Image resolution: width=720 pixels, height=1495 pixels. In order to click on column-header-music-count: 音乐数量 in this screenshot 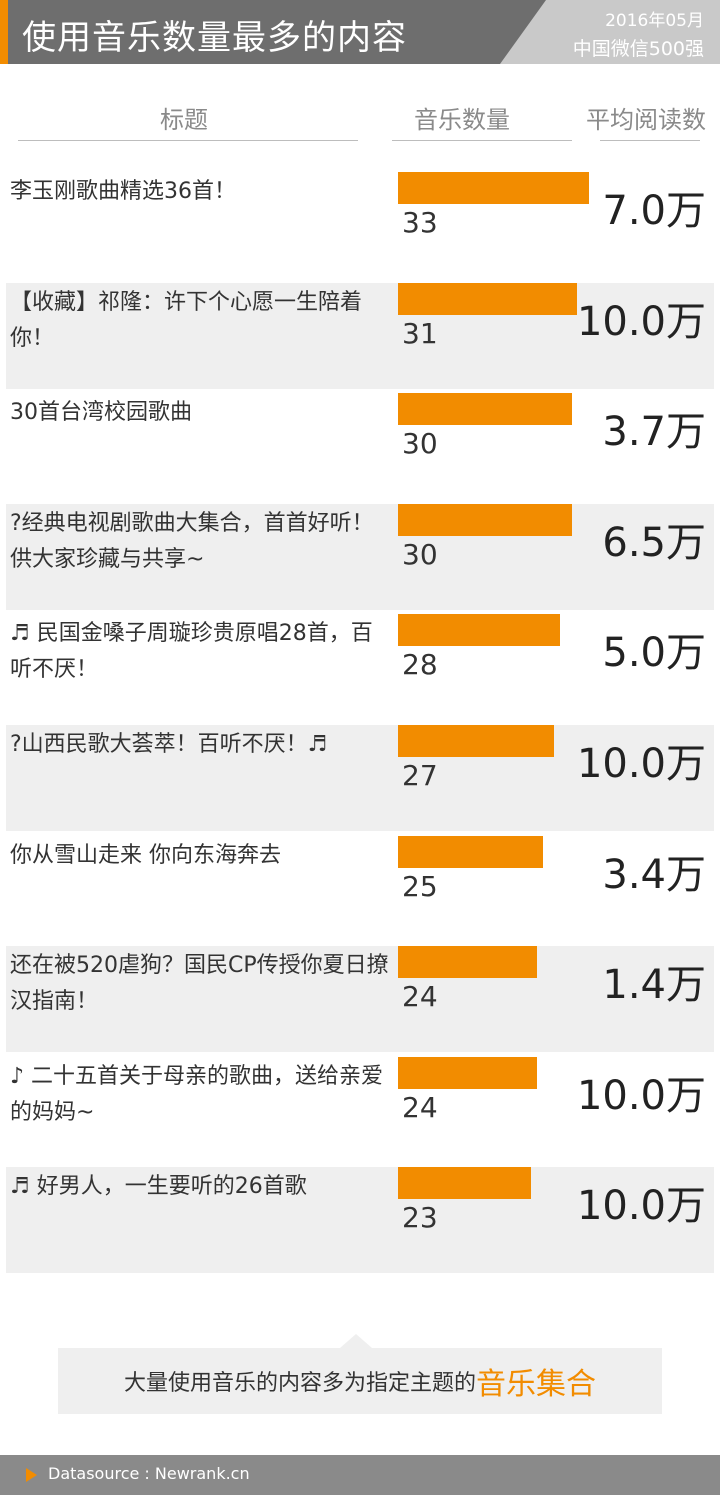, I will do `click(462, 120)`.